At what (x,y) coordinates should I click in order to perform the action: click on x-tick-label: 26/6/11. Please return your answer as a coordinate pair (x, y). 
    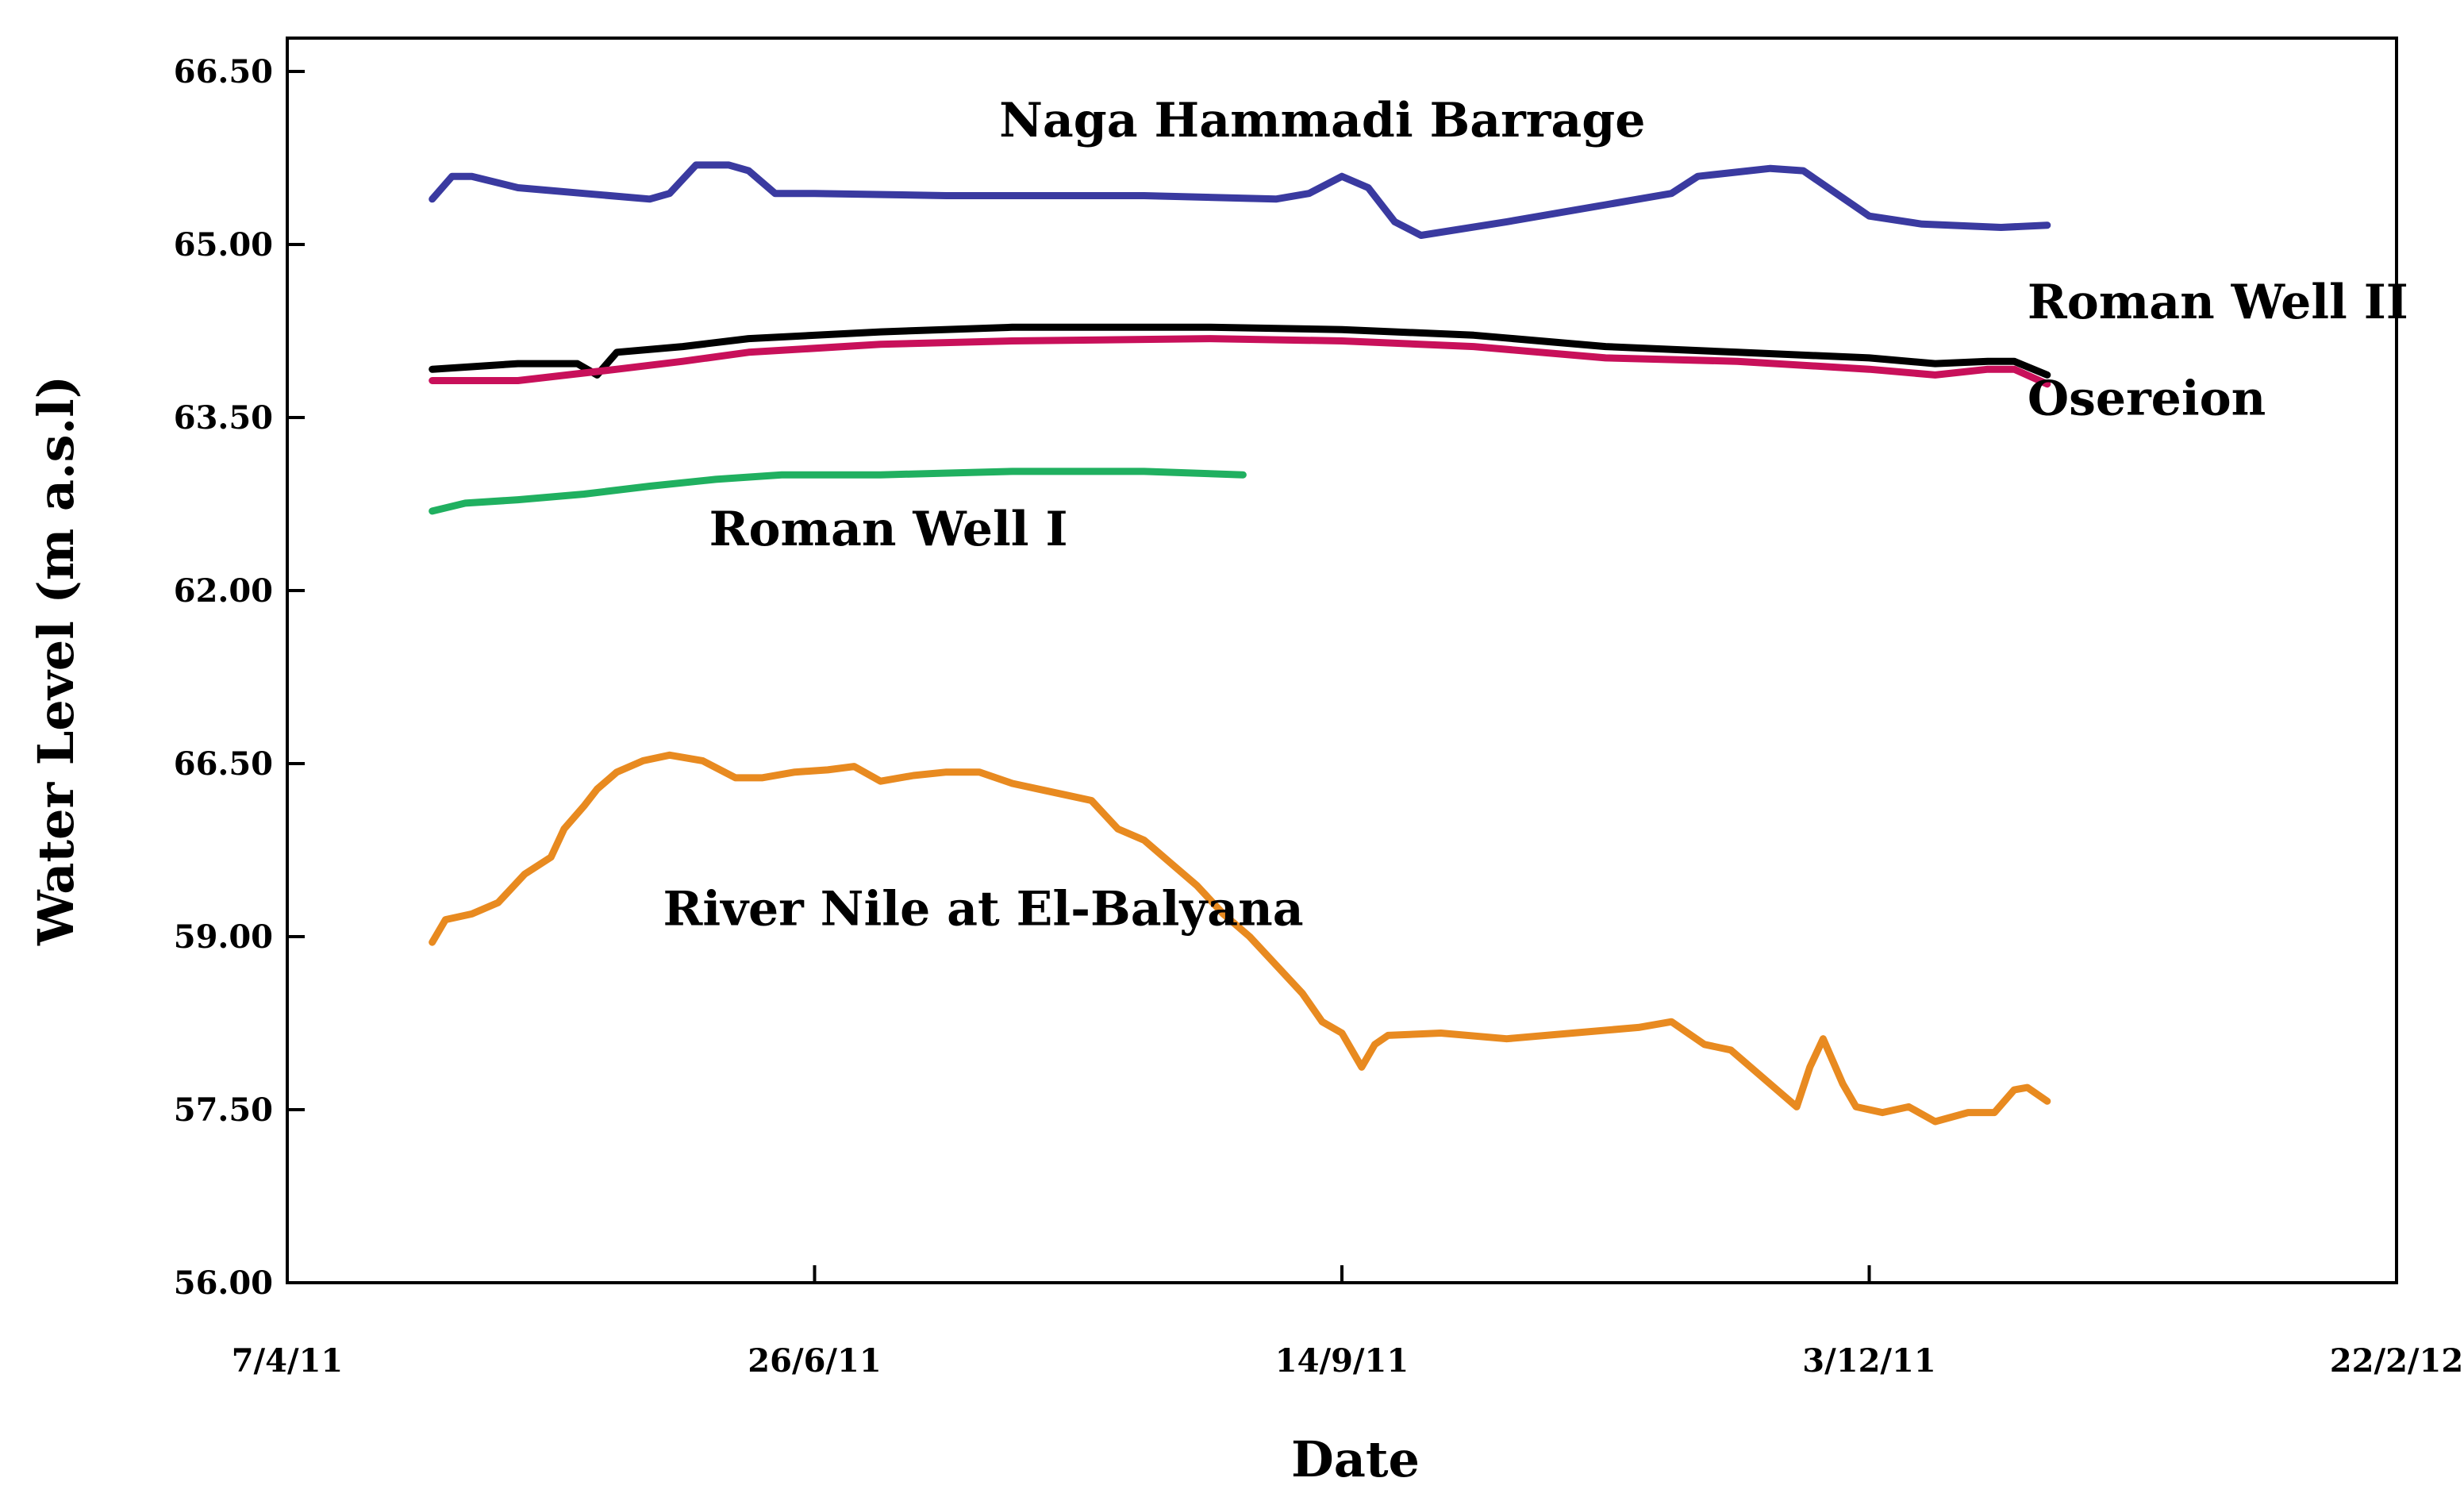
    Looking at the image, I should click on (814, 1361).